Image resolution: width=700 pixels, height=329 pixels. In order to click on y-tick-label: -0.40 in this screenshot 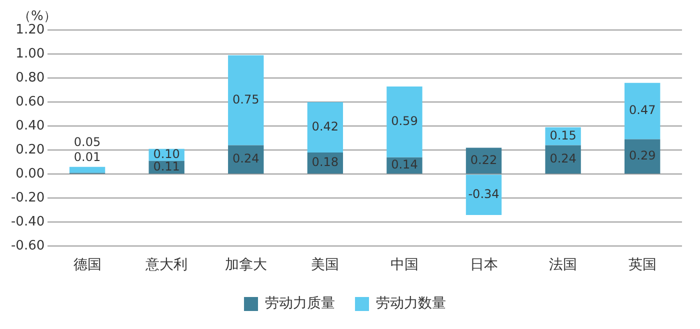, I will do `click(27, 222)`.